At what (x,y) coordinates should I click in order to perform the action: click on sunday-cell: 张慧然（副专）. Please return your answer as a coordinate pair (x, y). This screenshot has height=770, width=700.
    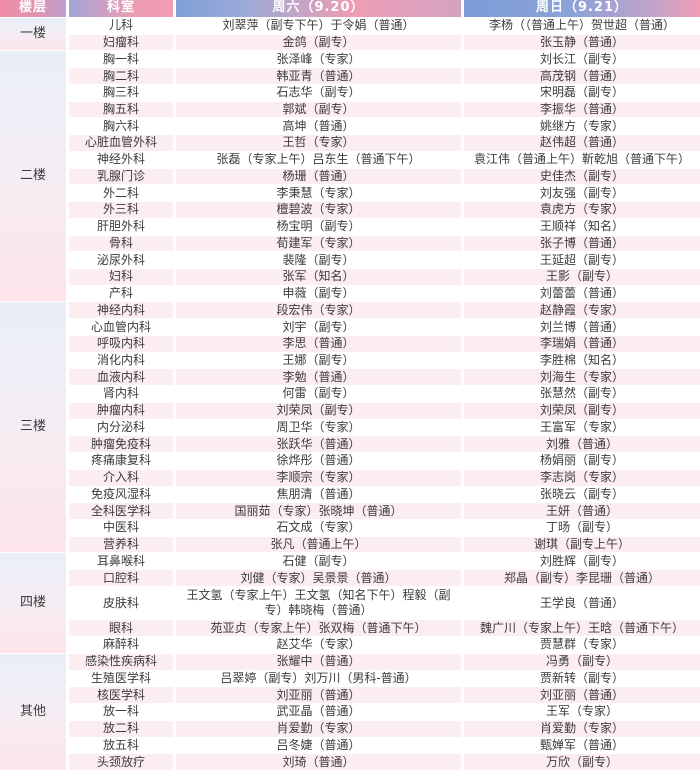
    Looking at the image, I should click on (582, 394).